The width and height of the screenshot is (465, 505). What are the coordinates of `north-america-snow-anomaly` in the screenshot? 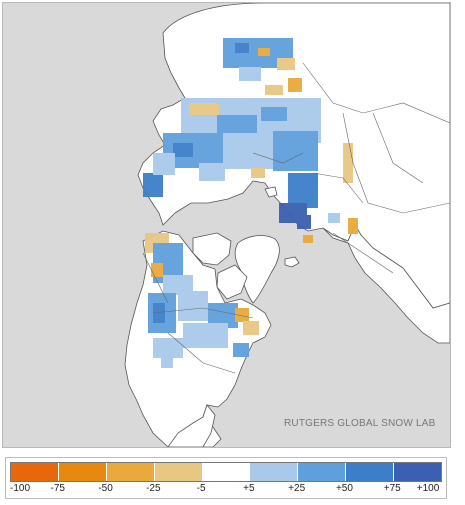 It's located at (202, 300).